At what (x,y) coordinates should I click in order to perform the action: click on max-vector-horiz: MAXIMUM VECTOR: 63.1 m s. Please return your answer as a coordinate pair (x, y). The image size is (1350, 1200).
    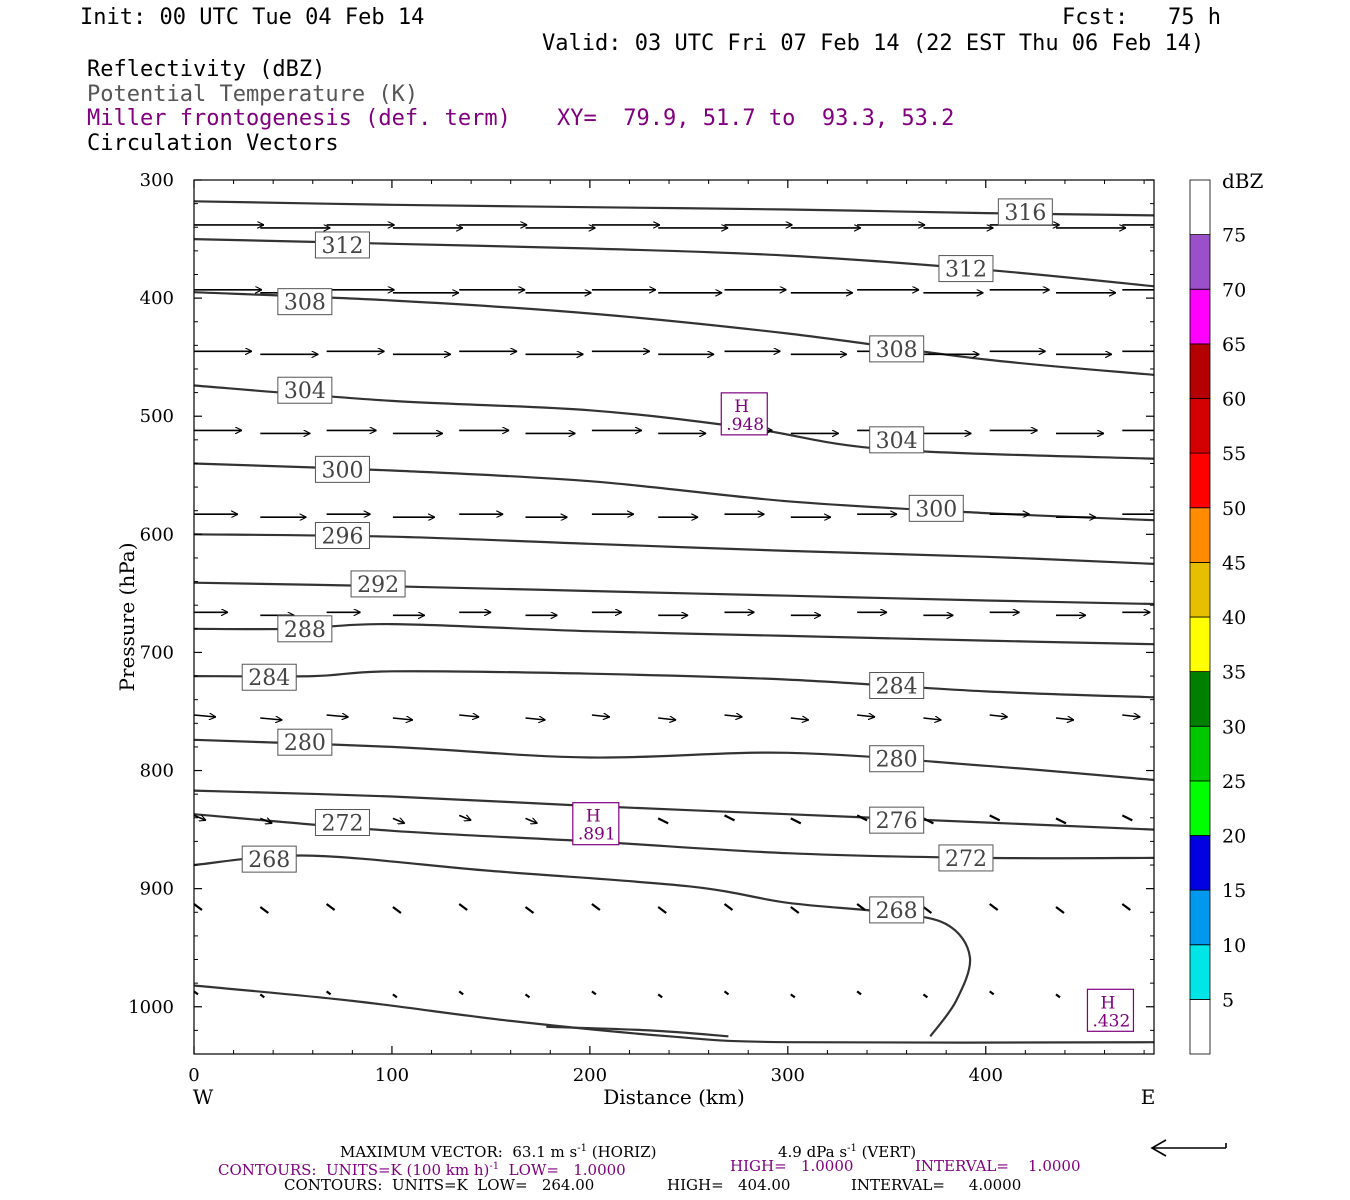
    Looking at the image, I should click on (459, 1152).